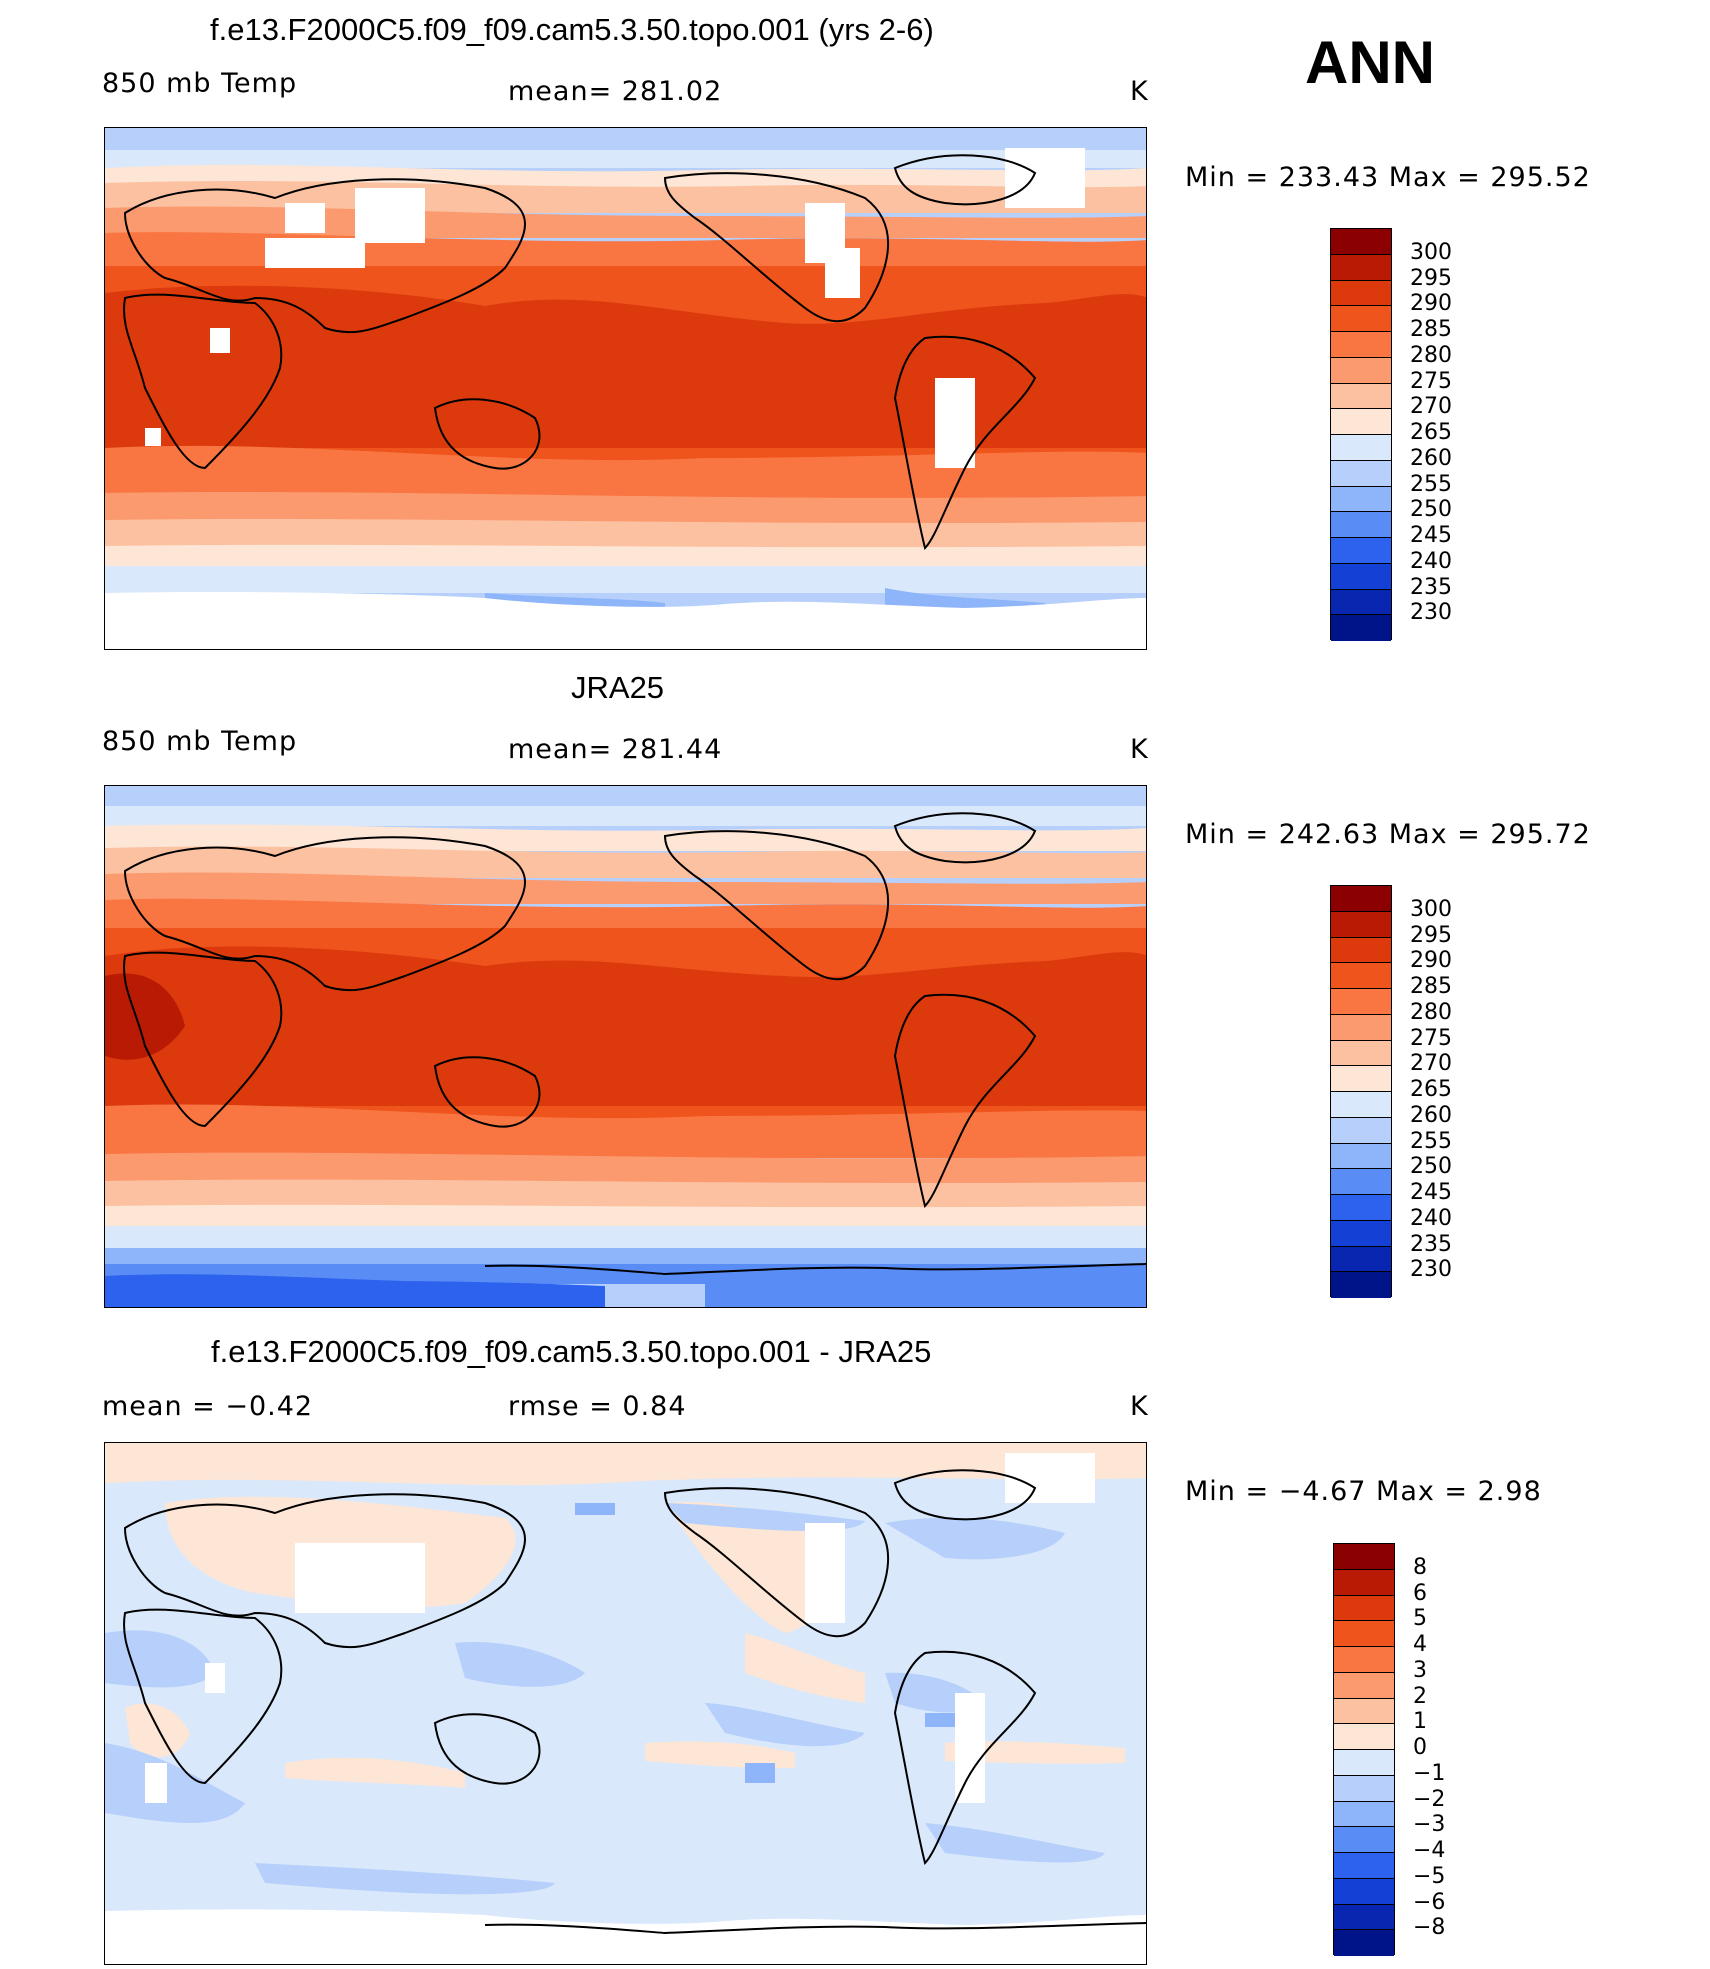  I want to click on panel-2-min-max: Min = 242.63 Max = 295.72, so click(1388, 834).